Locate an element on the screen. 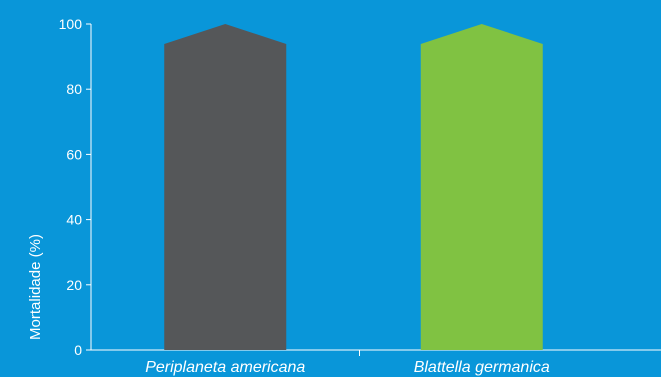 This screenshot has height=377, width=661. x-tick-labels: Periplaneta americana Blattella germanica is located at coordinates (347, 367).